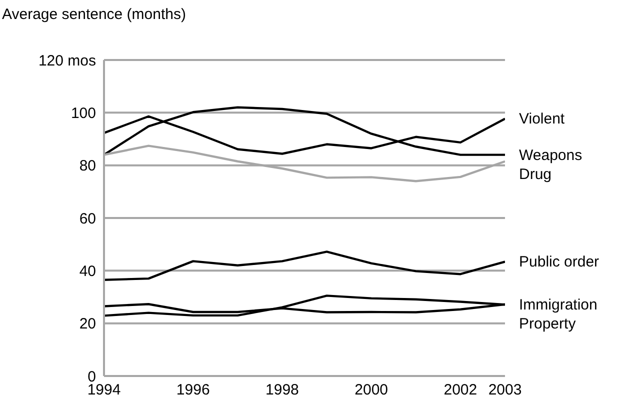  Describe the element at coordinates (87, 271) in the screenshot. I see `y-tick-label: 40` at that location.